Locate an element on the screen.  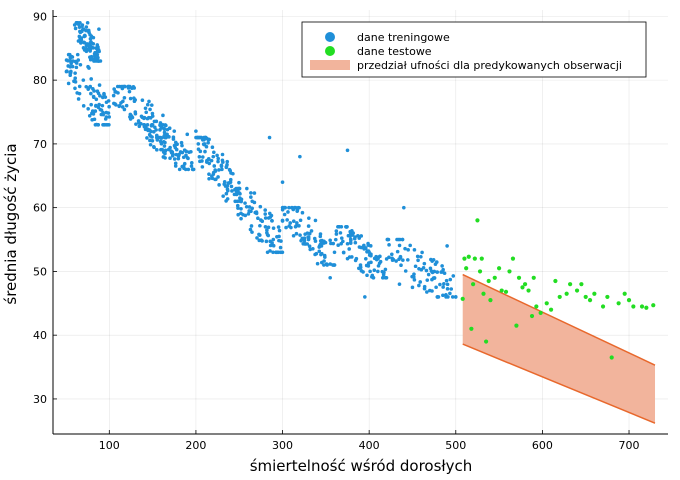
x-tick-label: 700 is located at coordinates (629, 445).